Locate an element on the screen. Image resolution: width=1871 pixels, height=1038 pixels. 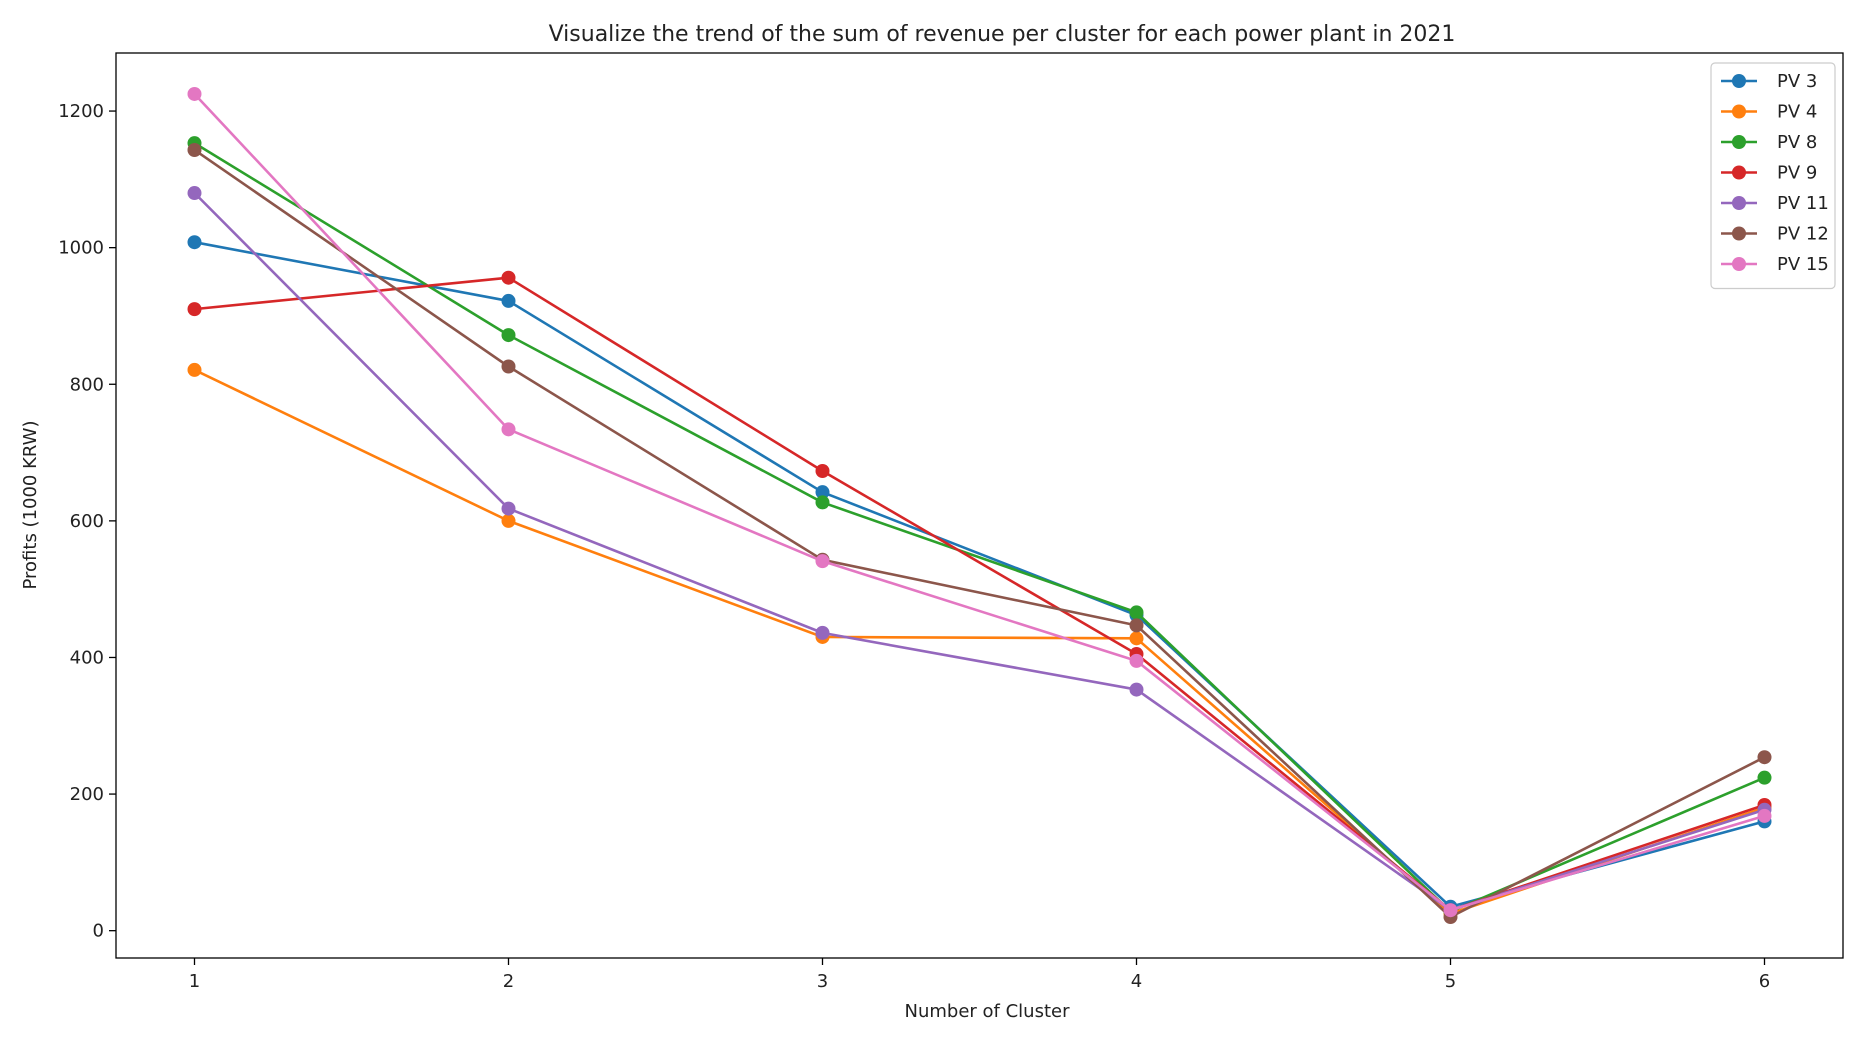
y-tick-label: 200 is located at coordinates (87, 794).